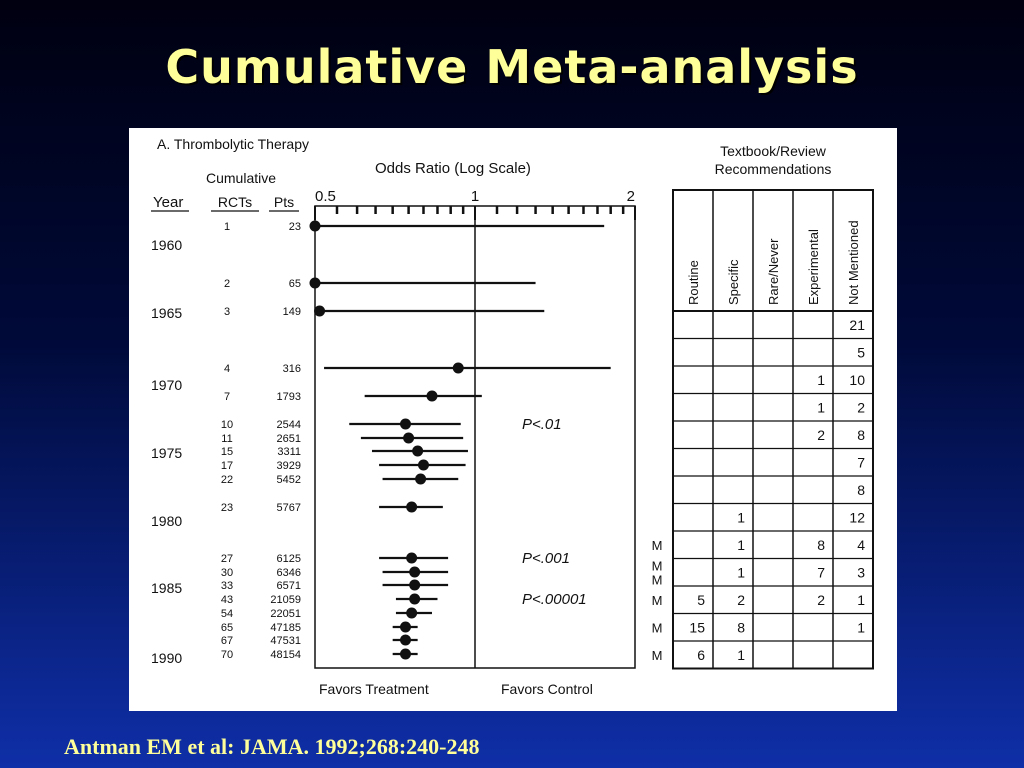  What do you see at coordinates (227, 614) in the screenshot?
I see `rcts-count: 54` at bounding box center [227, 614].